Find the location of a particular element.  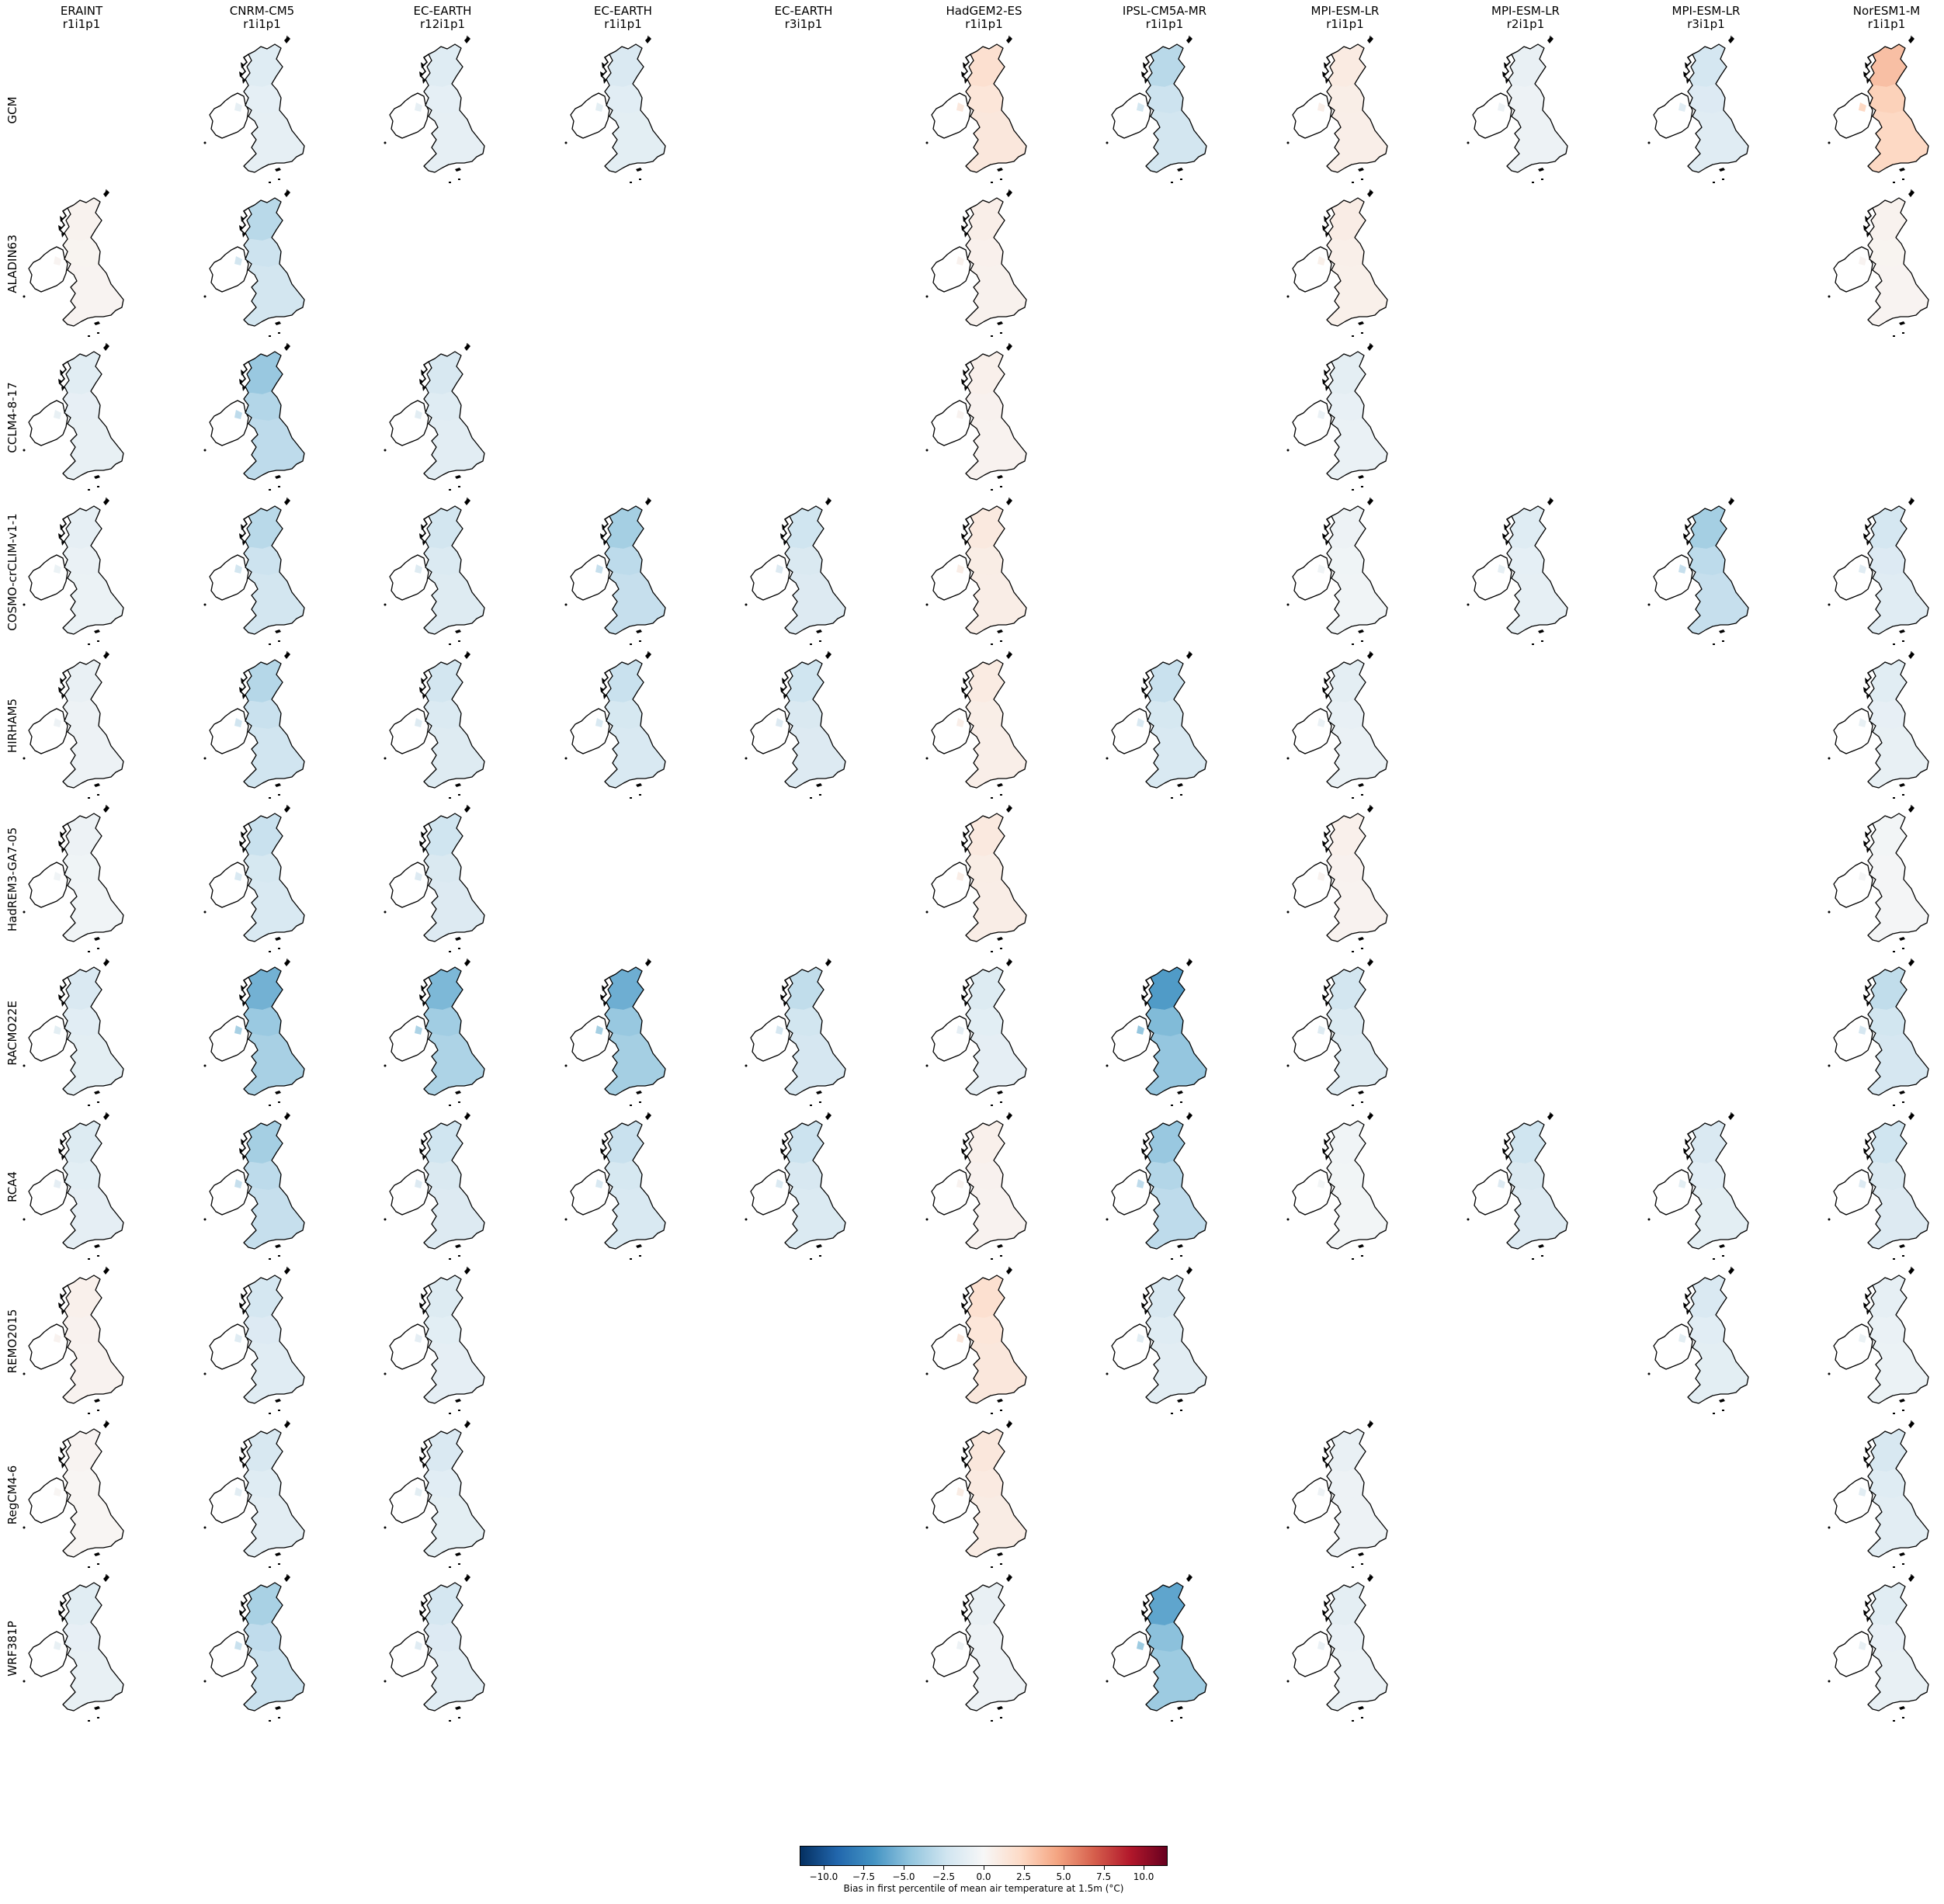

colorbar-tick-label: 2.5 is located at coordinates (1023, 1876).